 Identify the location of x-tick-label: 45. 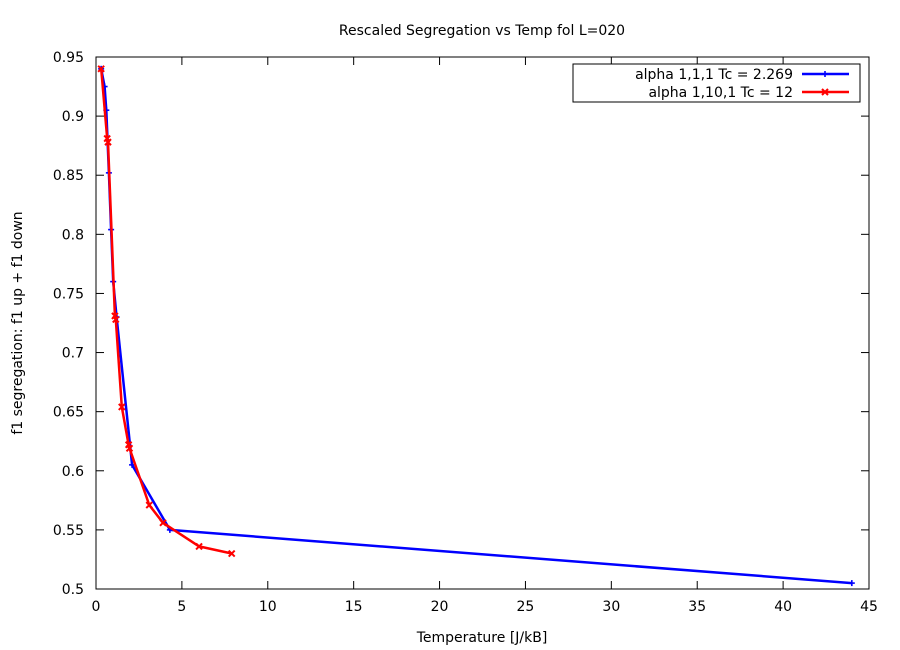
(869, 607).